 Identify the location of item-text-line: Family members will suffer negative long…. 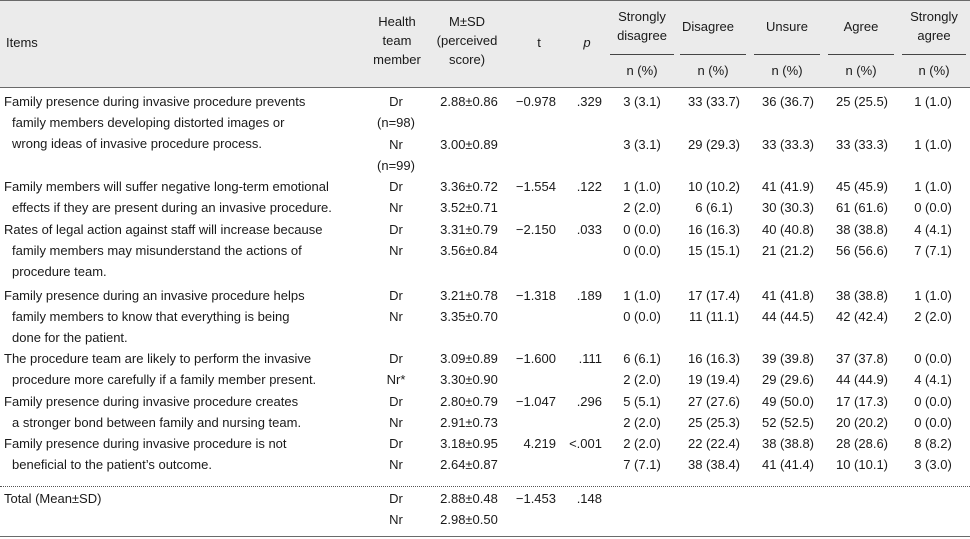
(166, 186).